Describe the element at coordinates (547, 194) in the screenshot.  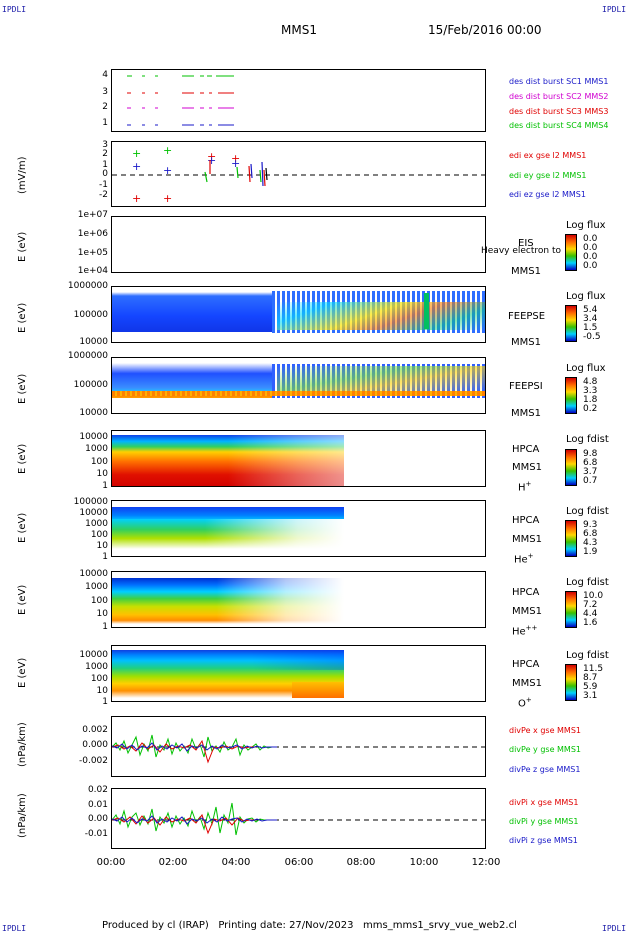
I see `legend-edi-ez: edi ez gse l2 MMS1` at that location.